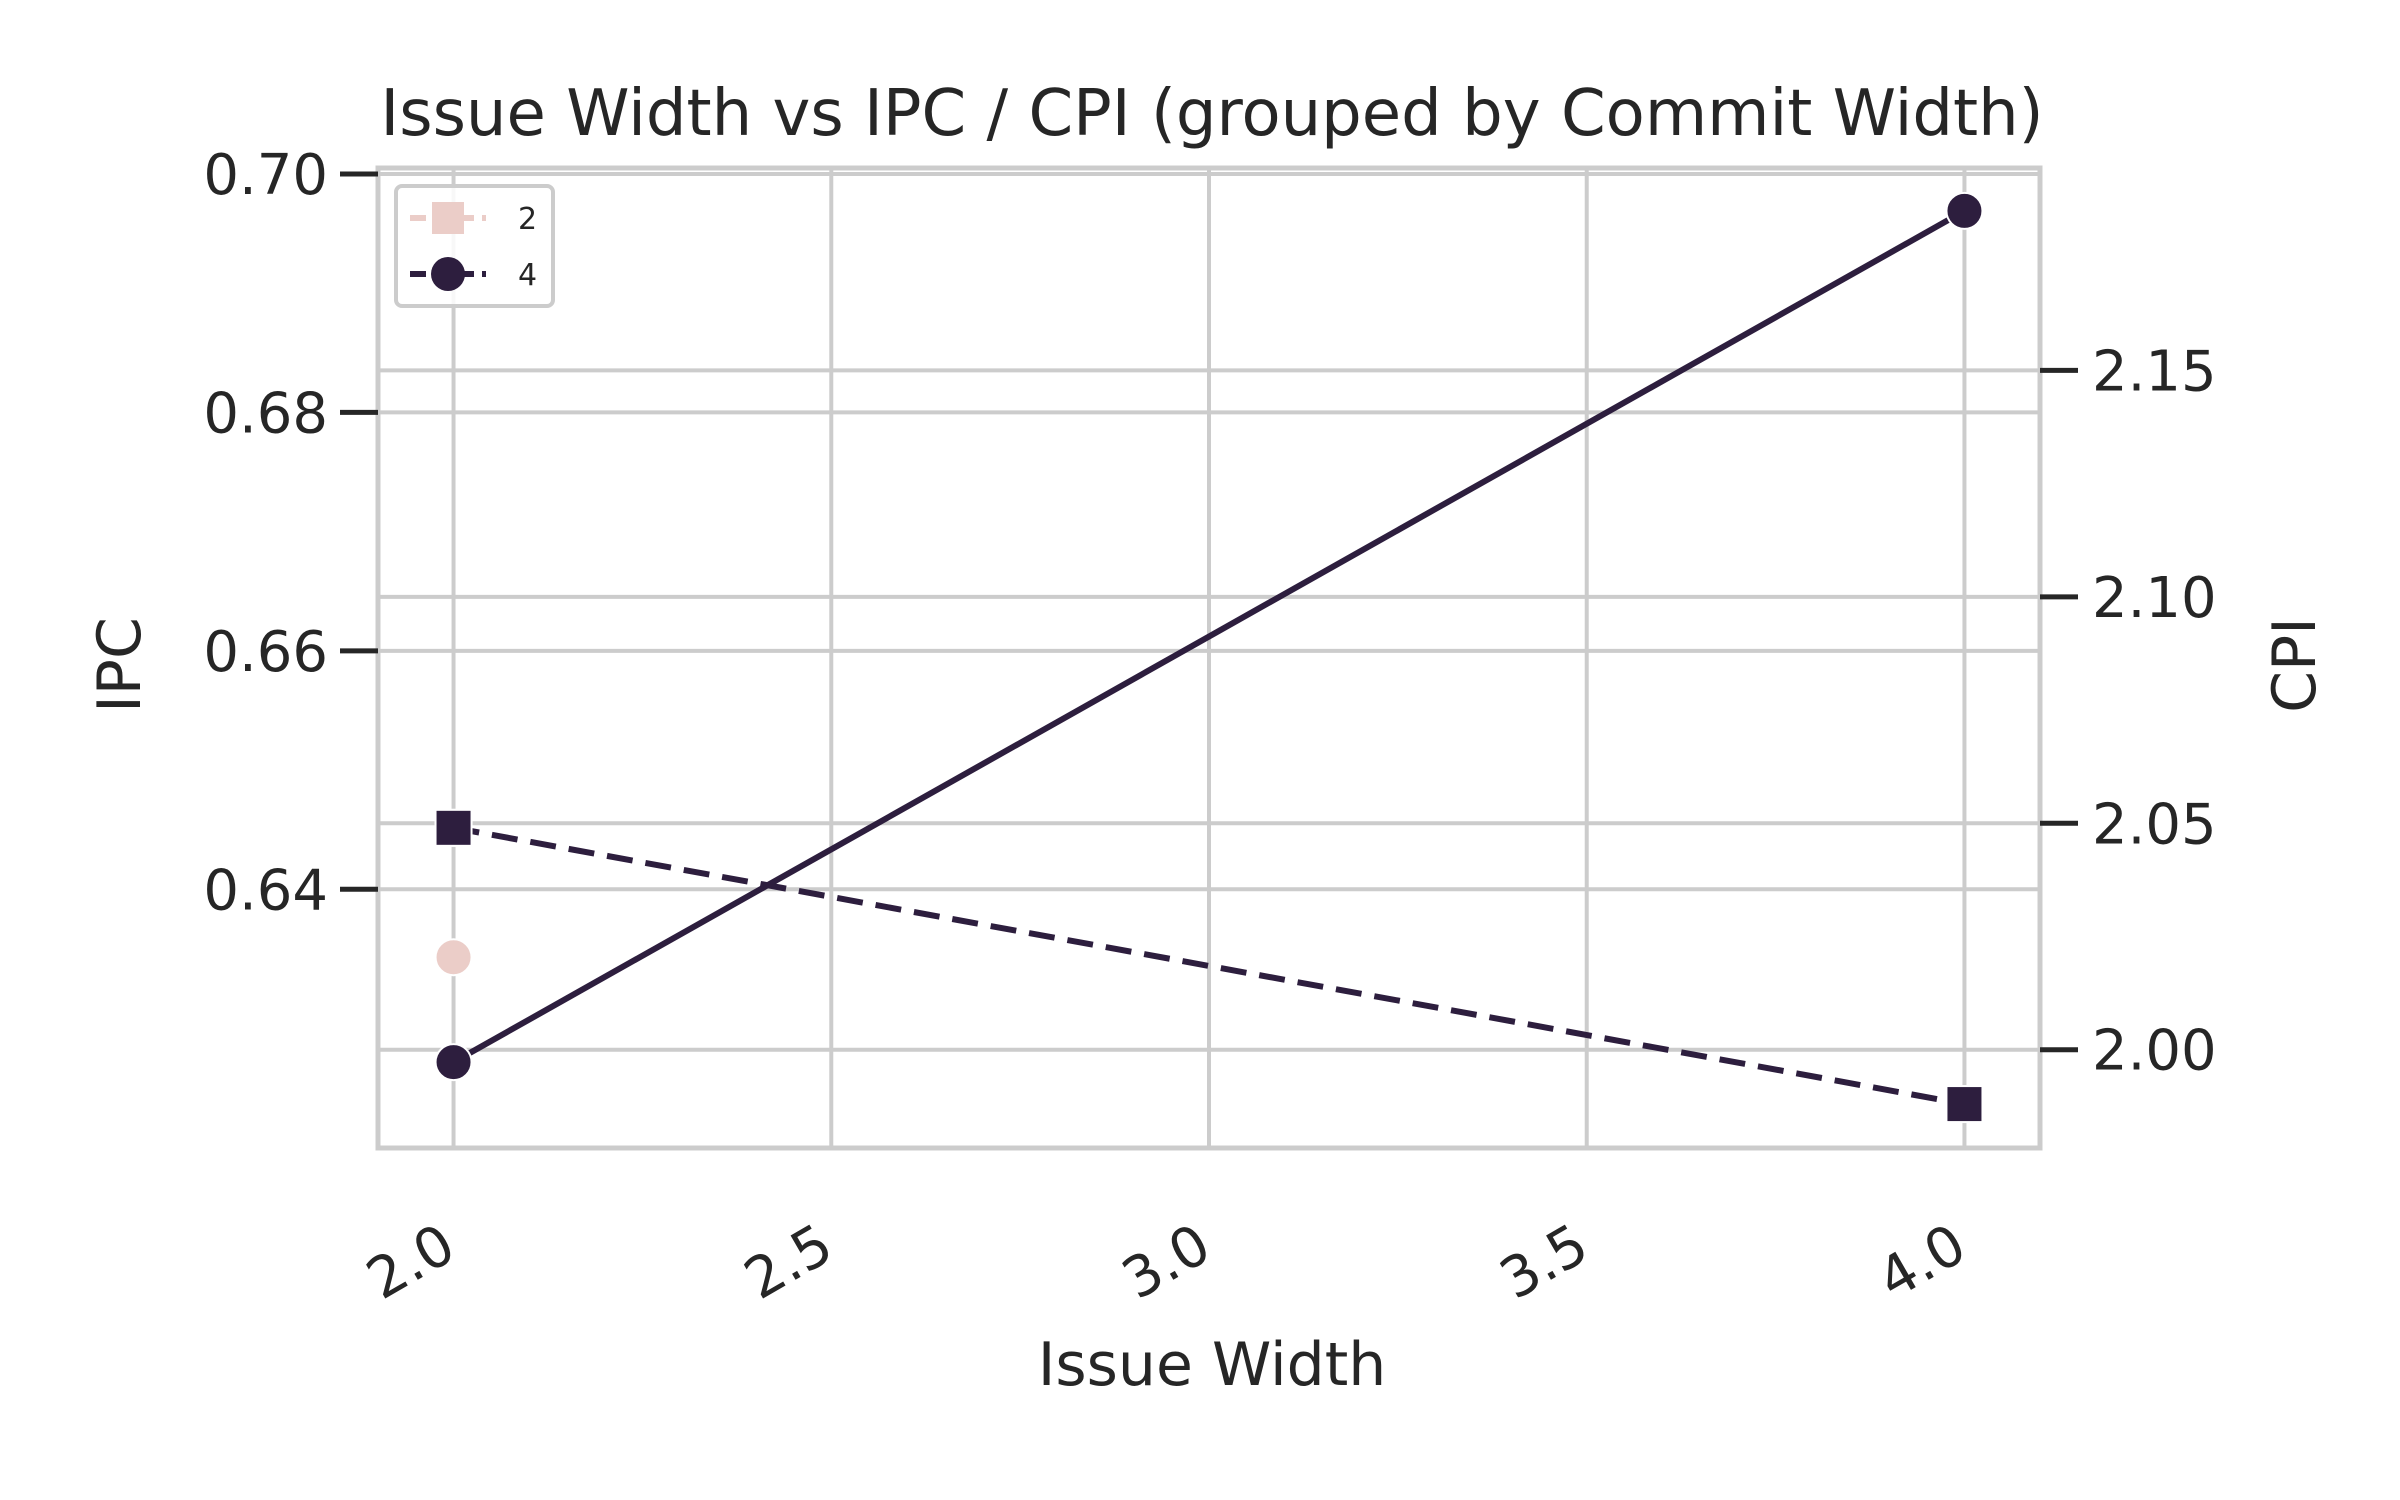 The image size is (2400, 1500). What do you see at coordinates (789, 1262) in the screenshot?
I see `x-tick-label: 2.5` at bounding box center [789, 1262].